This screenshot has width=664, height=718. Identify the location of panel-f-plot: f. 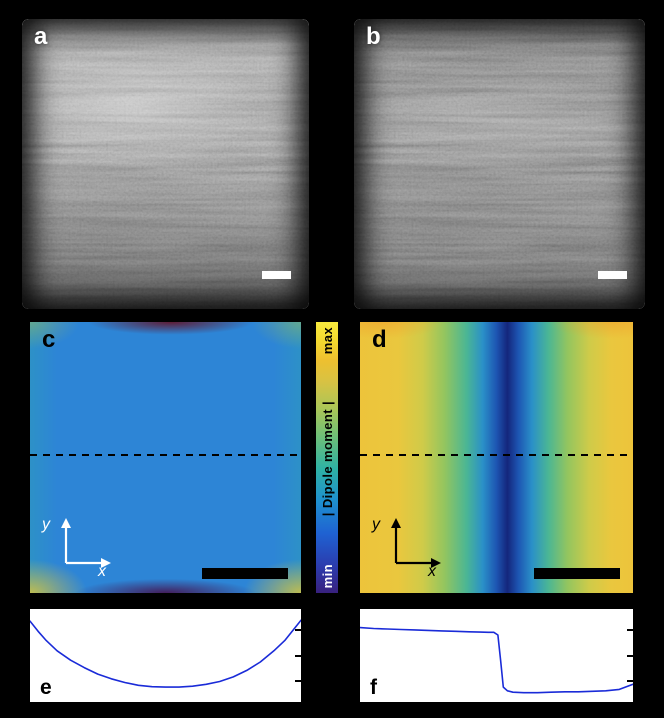
(496, 655).